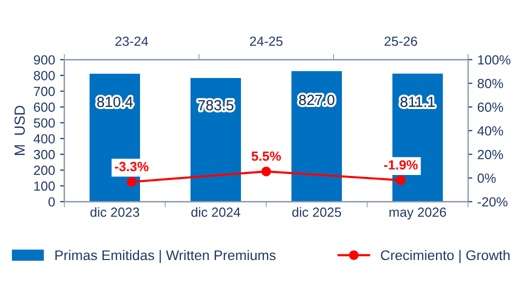 This screenshot has height=284, width=523. Describe the element at coordinates (51, 202) in the screenshot. I see `y-tick-label: 0` at that location.